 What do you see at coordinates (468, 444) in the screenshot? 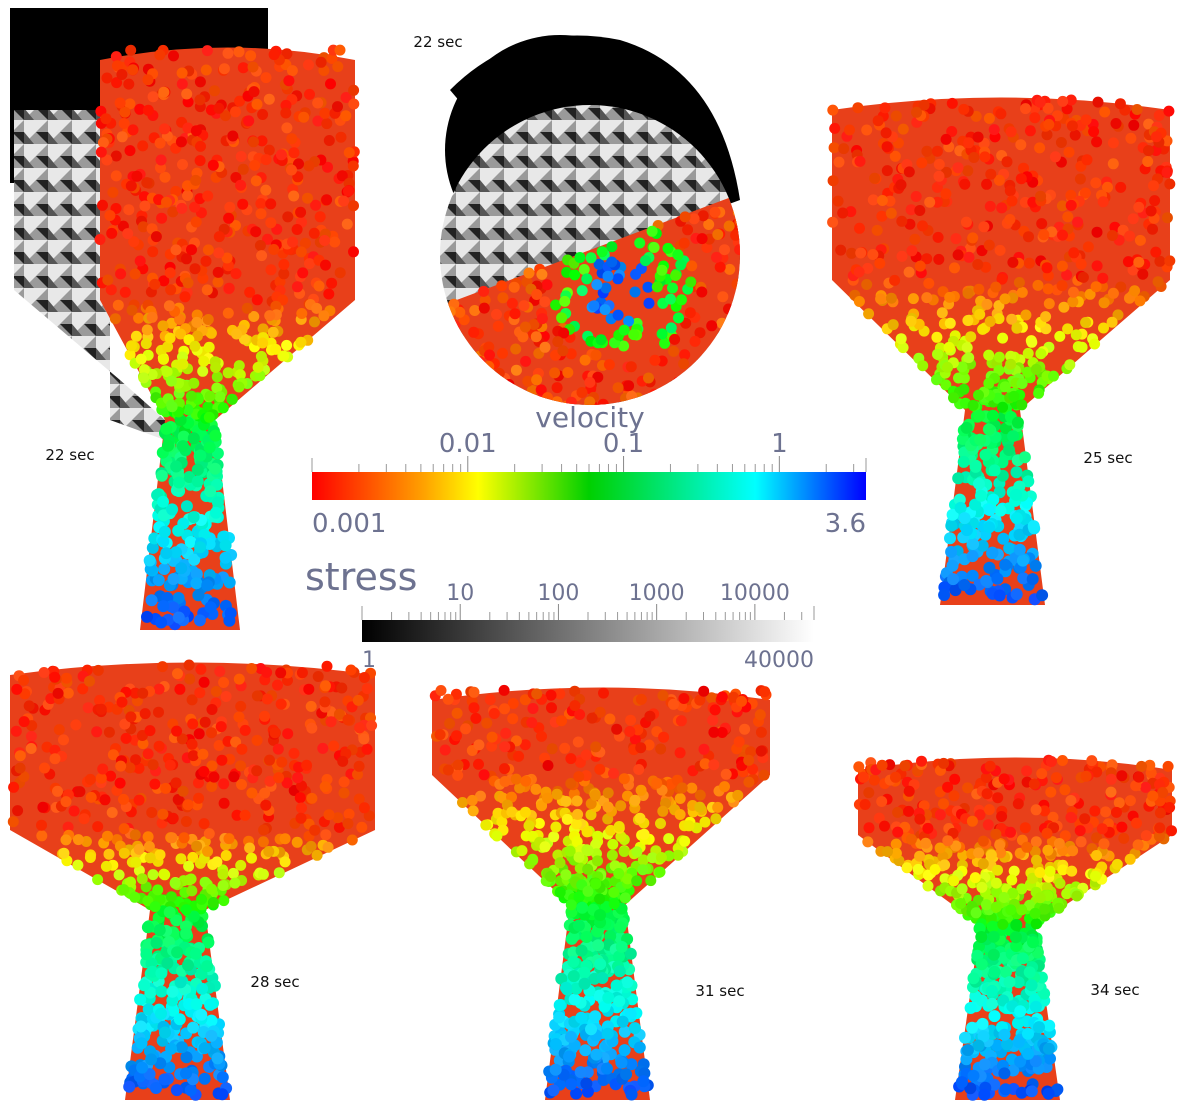
I see `tick-label: 0.01` at bounding box center [468, 444].